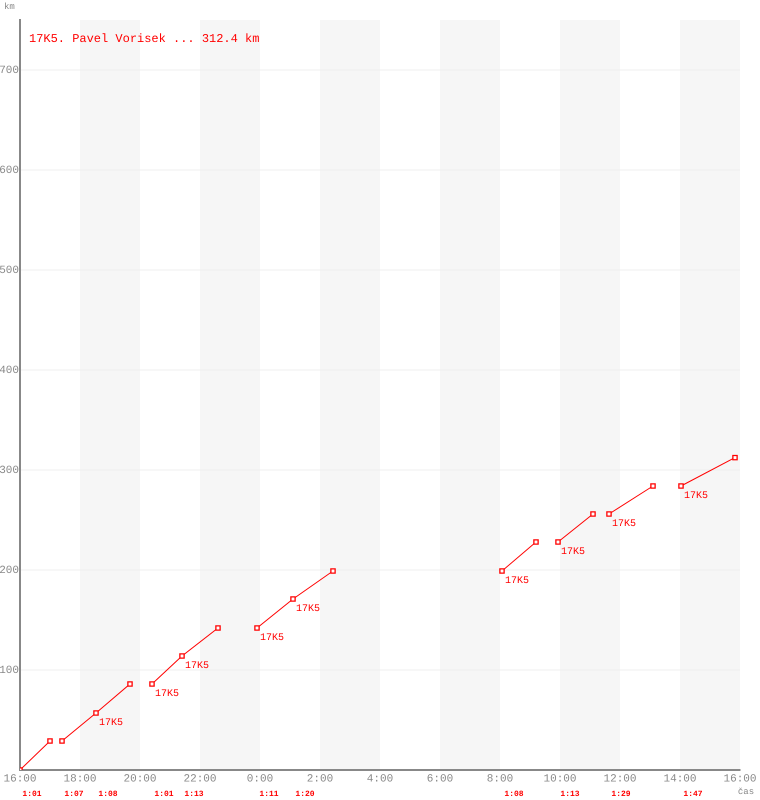  Describe the element at coordinates (9, 270) in the screenshot. I see `y-tick-label: 500` at that location.